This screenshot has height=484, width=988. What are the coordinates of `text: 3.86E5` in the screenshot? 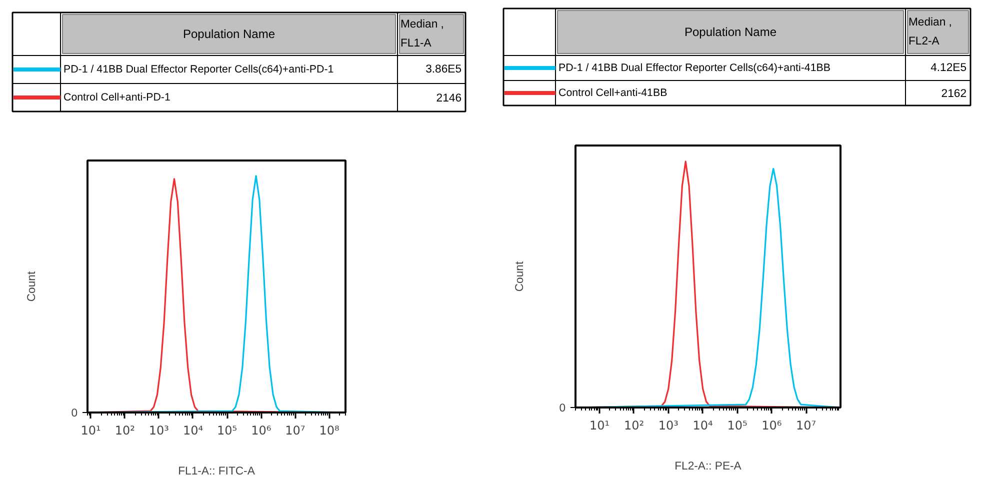 It's located at (444, 70).